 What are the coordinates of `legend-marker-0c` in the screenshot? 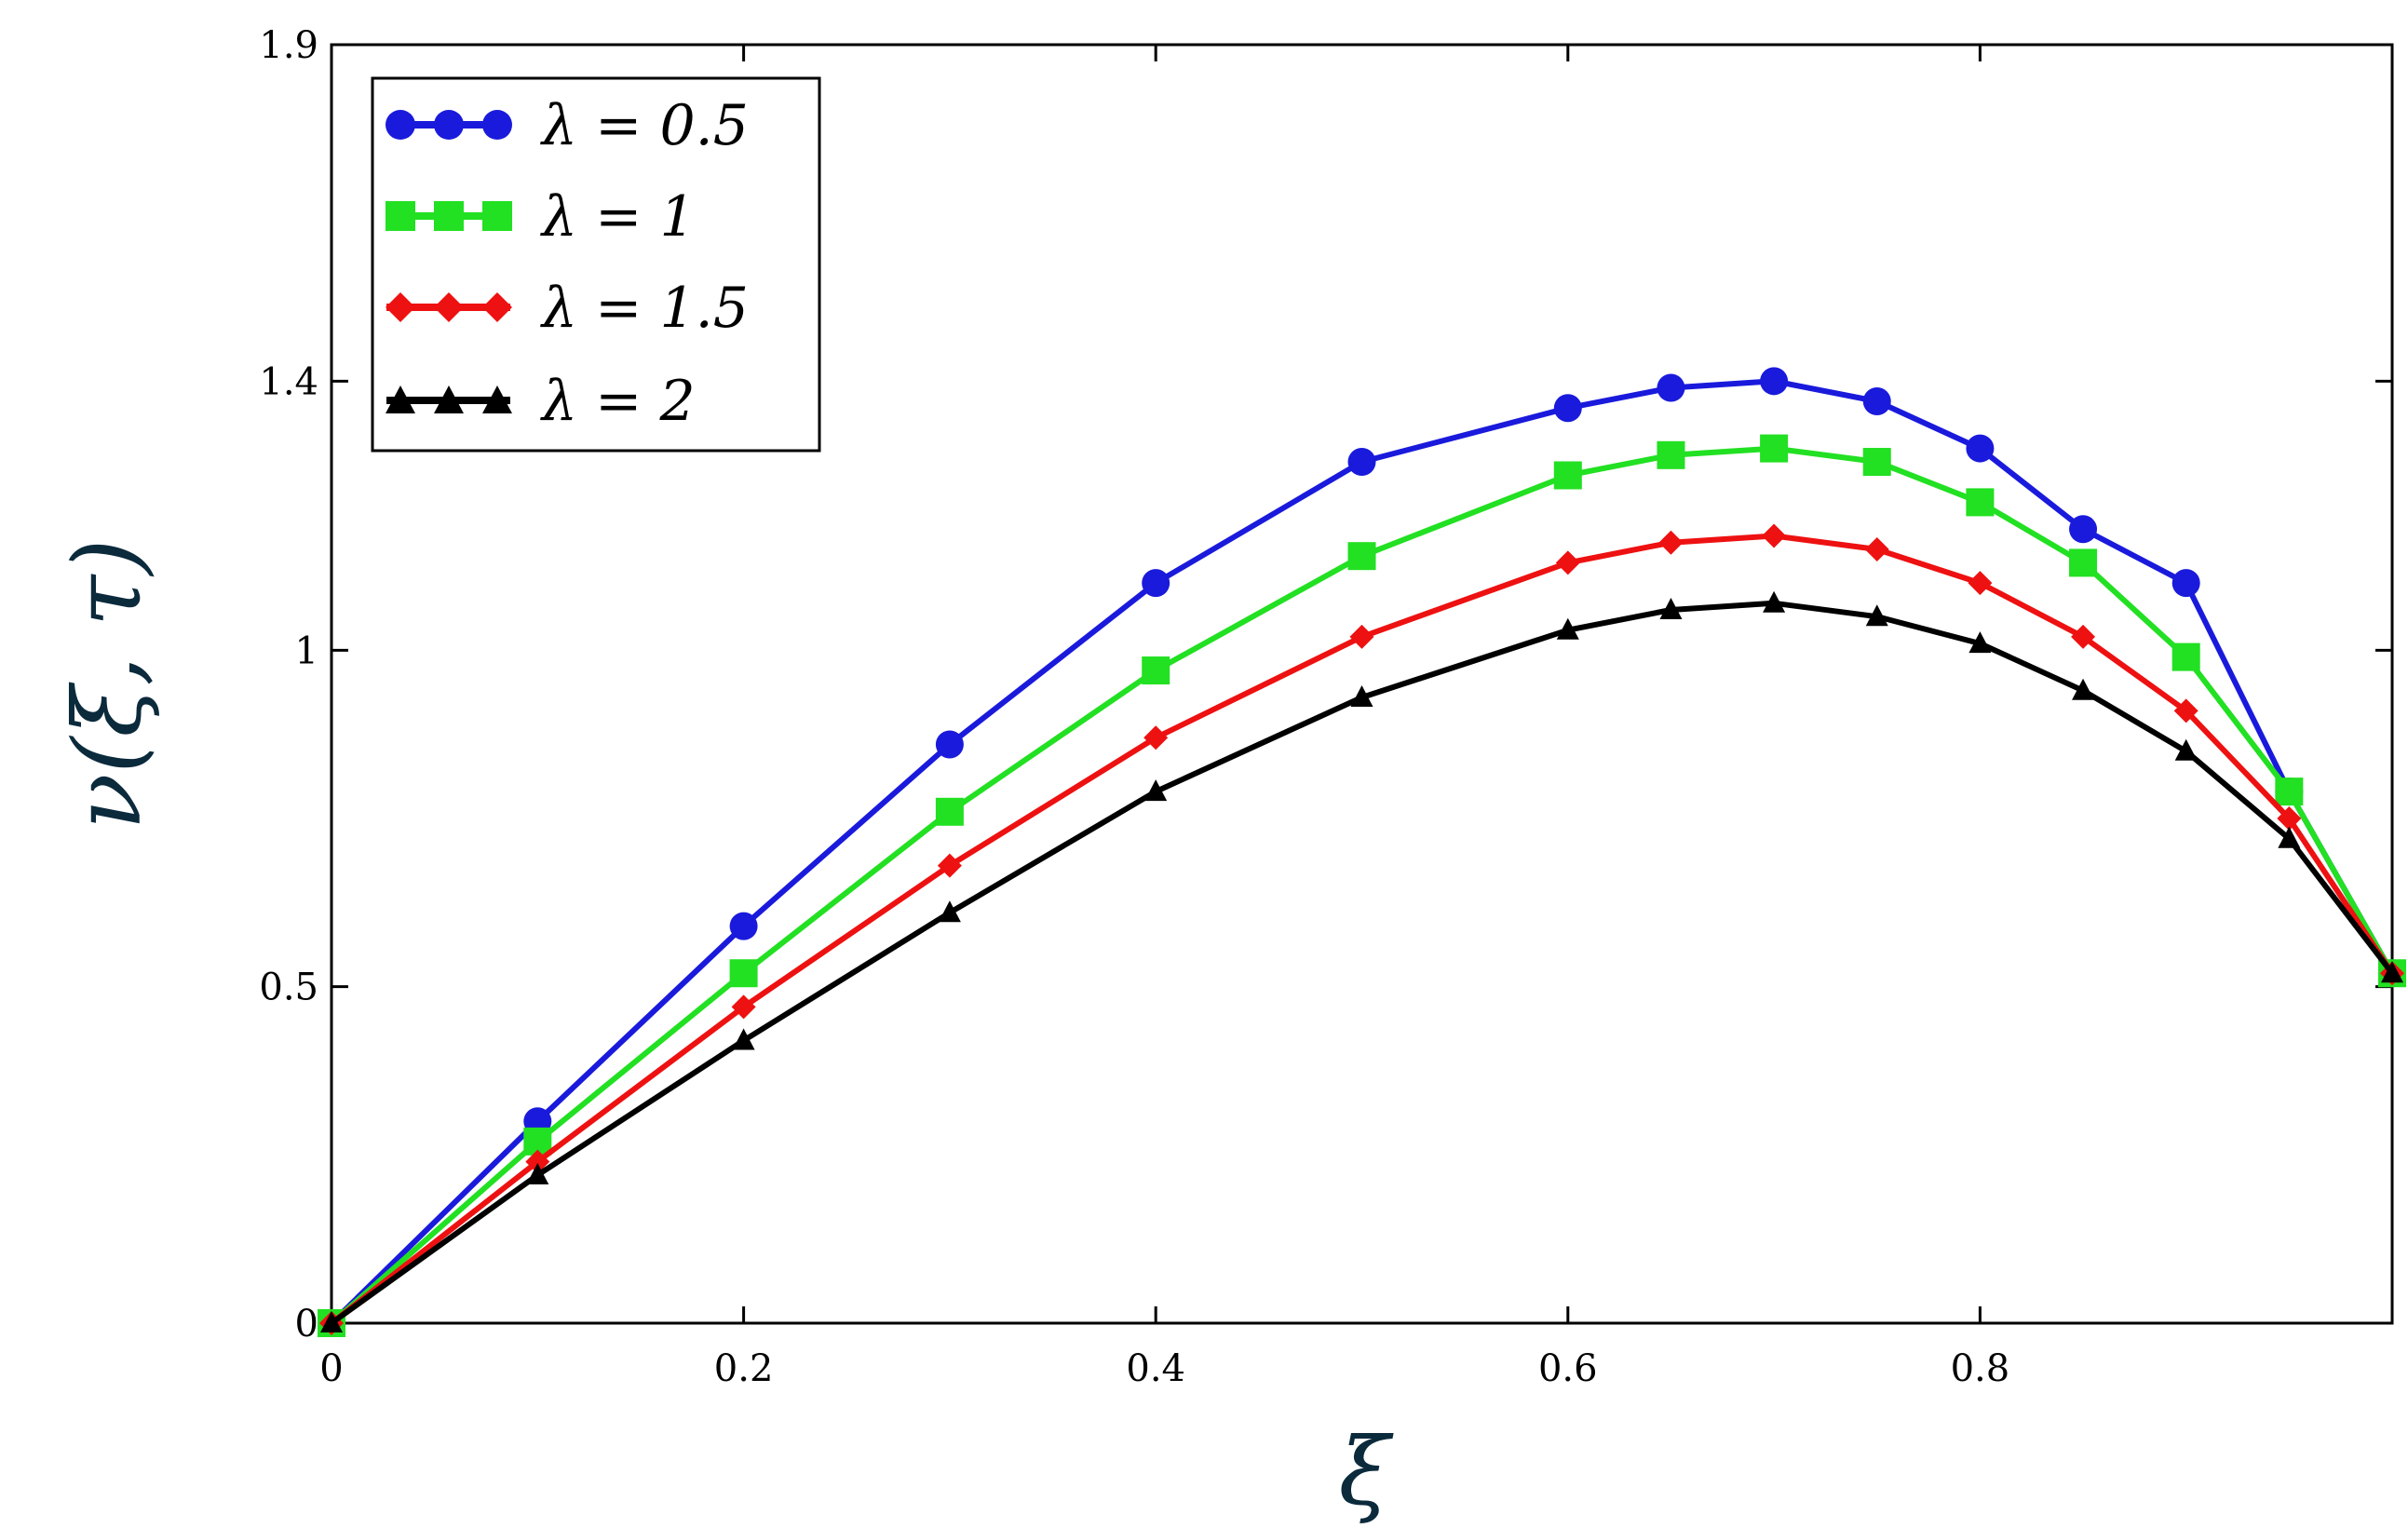 It's located at (497, 125).